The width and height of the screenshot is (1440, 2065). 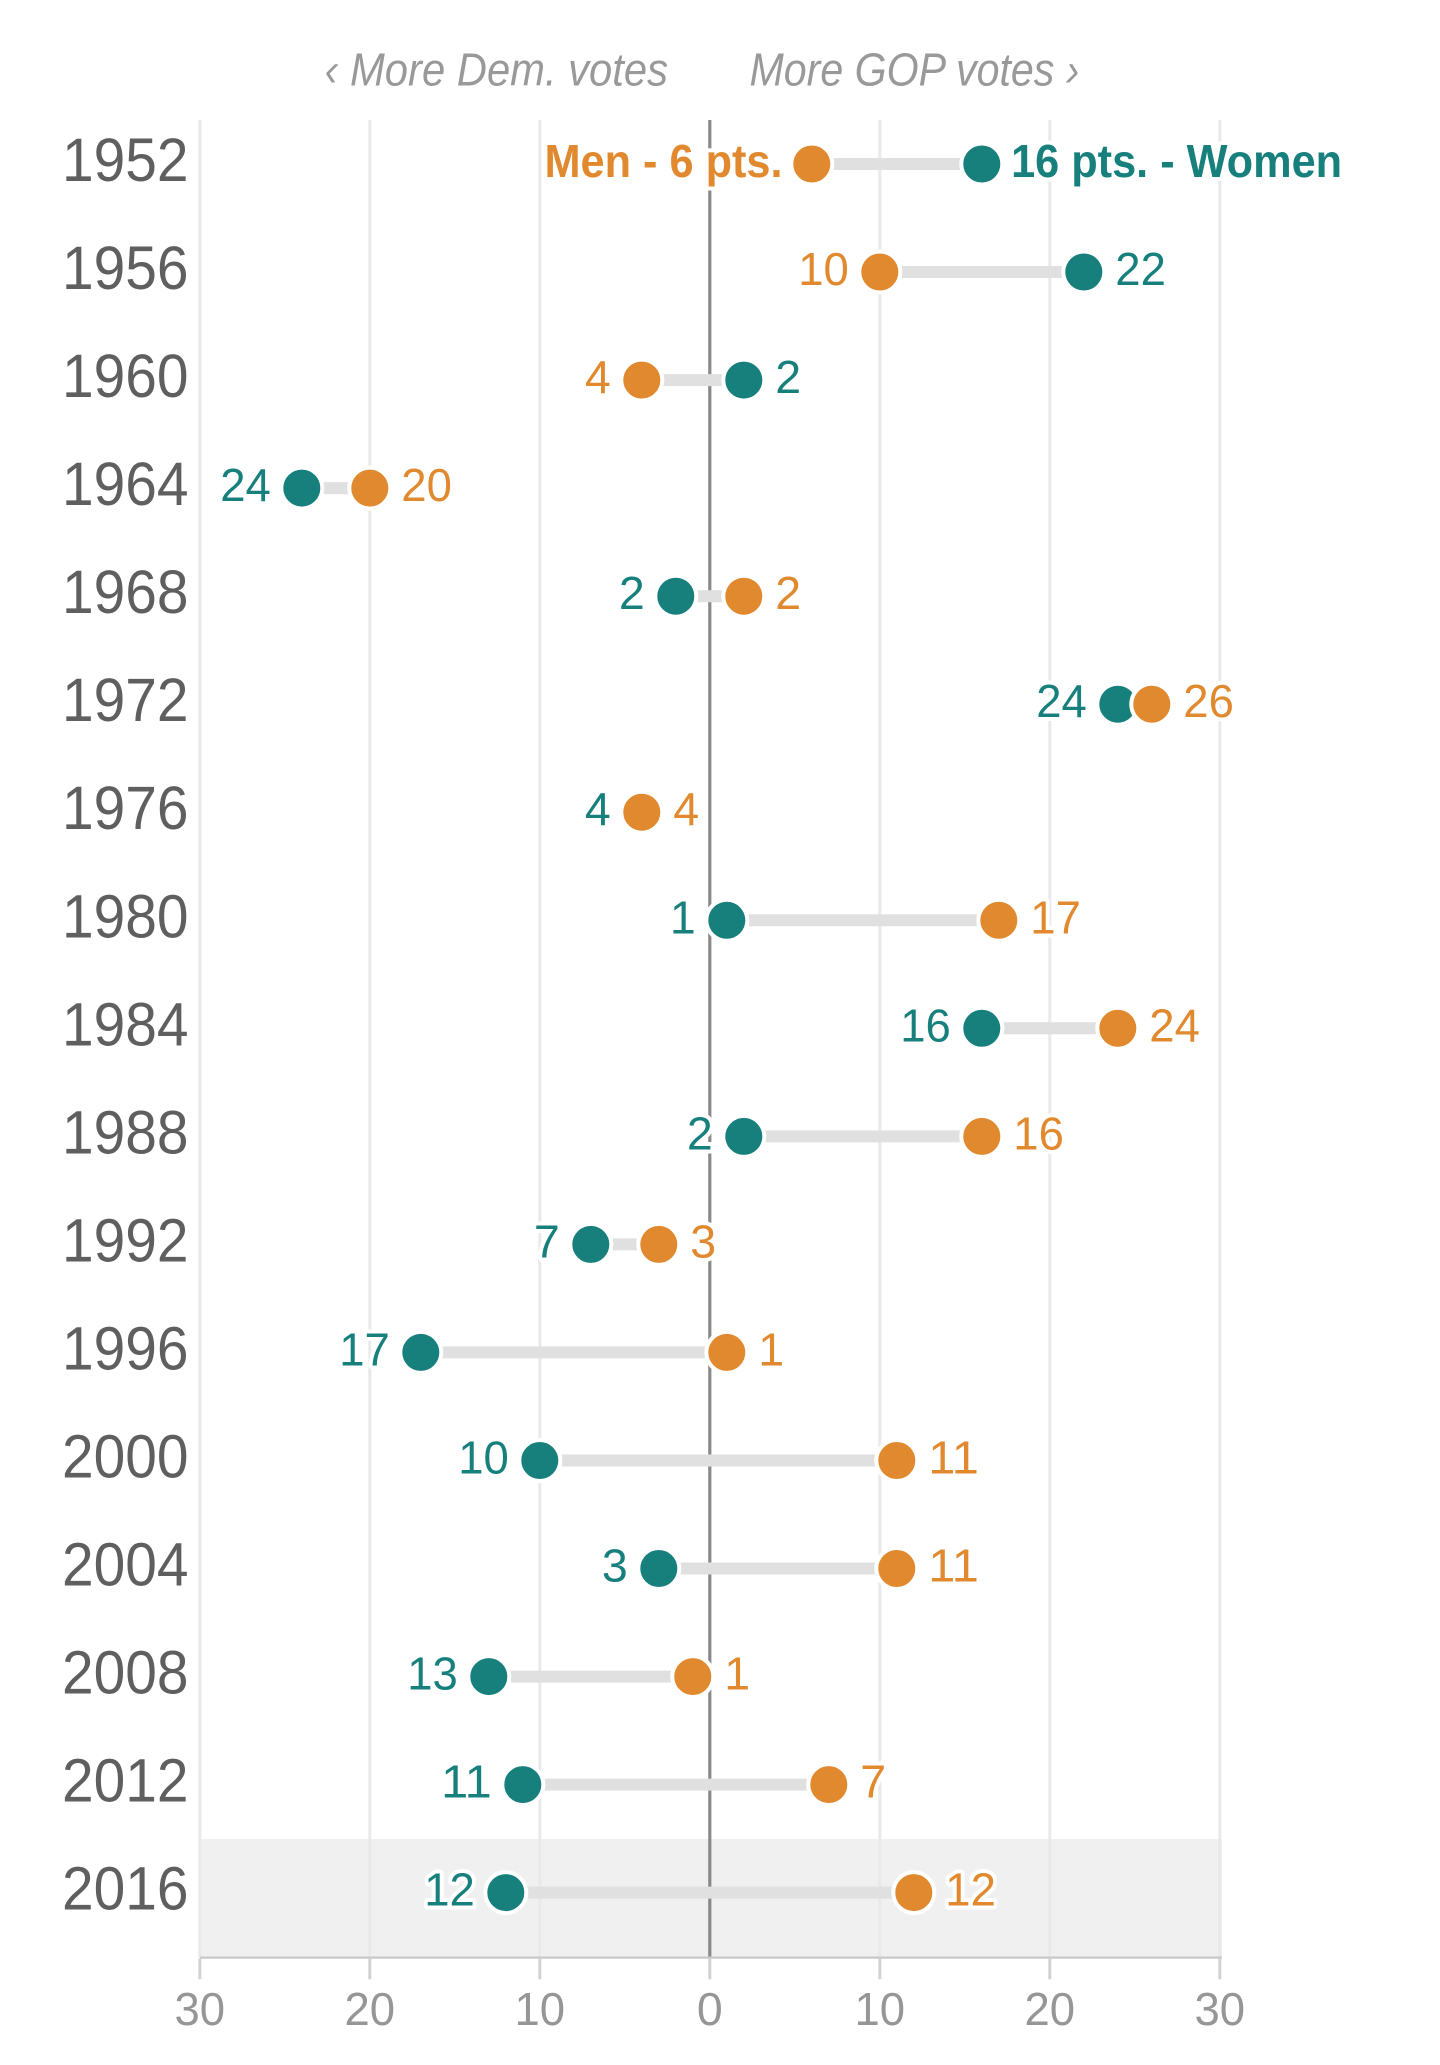 What do you see at coordinates (125, 808) in the screenshot?
I see `svg-text: 1976` at bounding box center [125, 808].